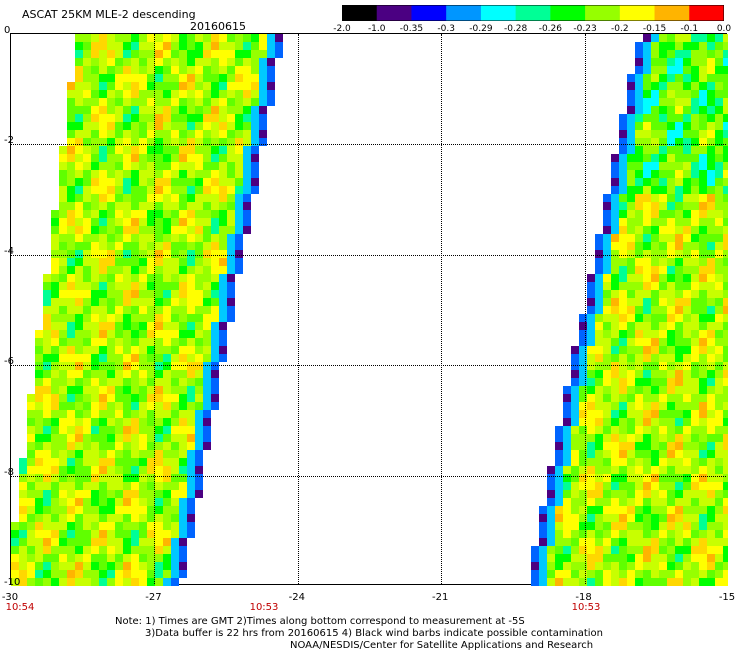  Describe the element at coordinates (689, 29) in the screenshot. I see `colorbar-label: -0.1` at that location.